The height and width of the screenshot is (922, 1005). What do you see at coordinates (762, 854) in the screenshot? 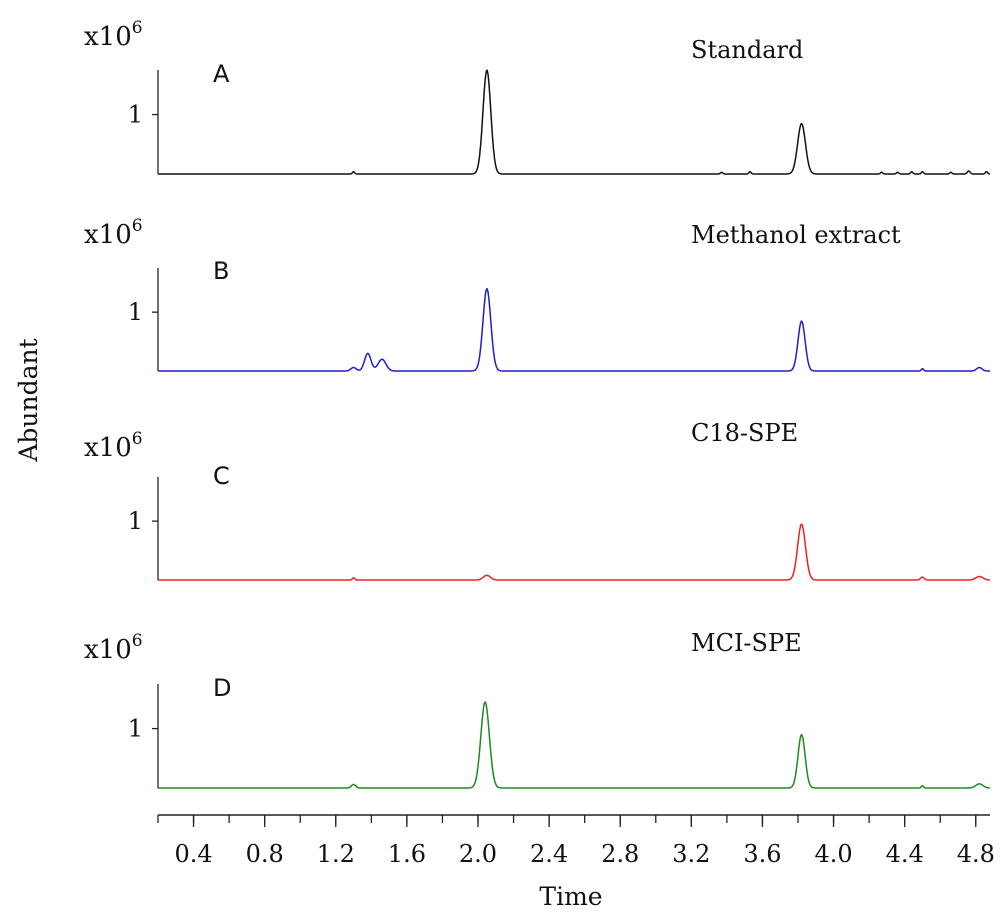
I see `x-tick-label: 3.6` at bounding box center [762, 854].